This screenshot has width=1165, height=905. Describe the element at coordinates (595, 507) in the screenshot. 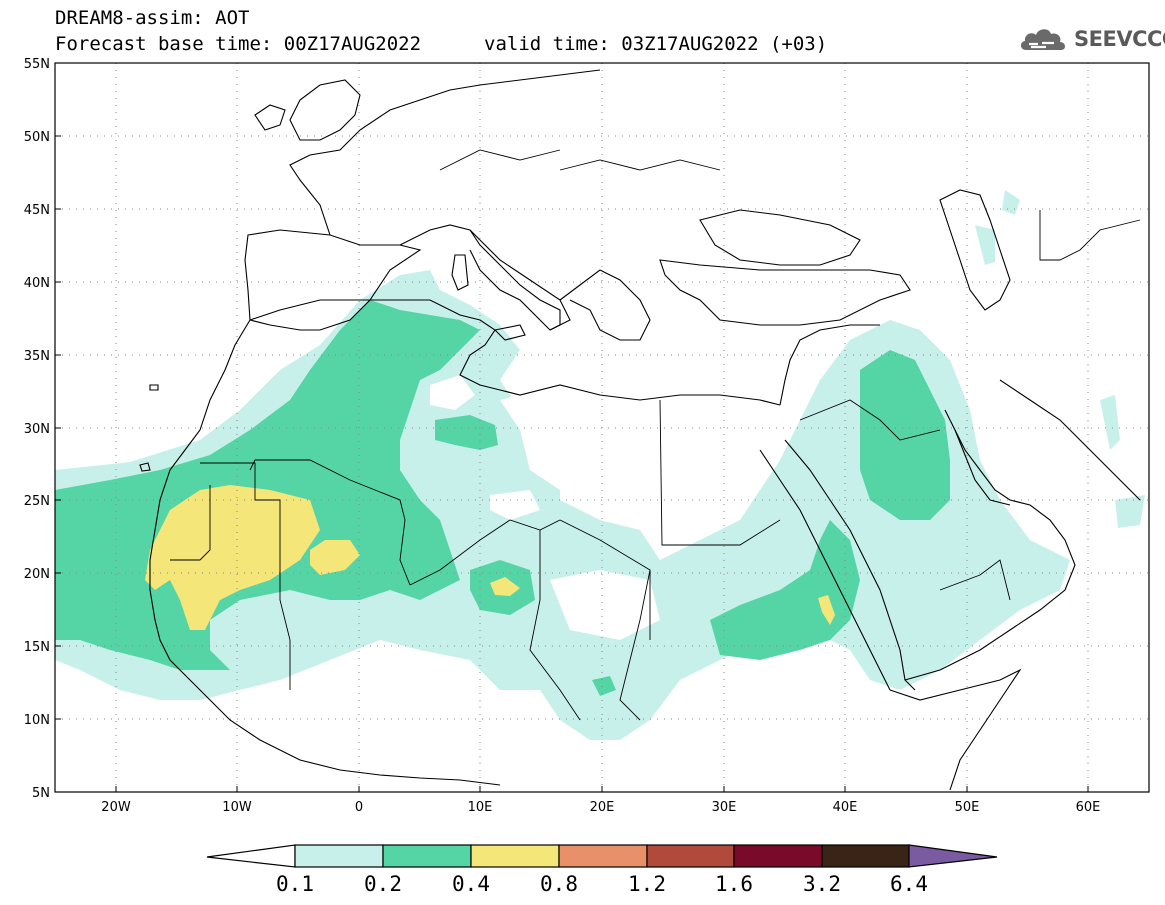

I see `aot-below-0.1` at that location.